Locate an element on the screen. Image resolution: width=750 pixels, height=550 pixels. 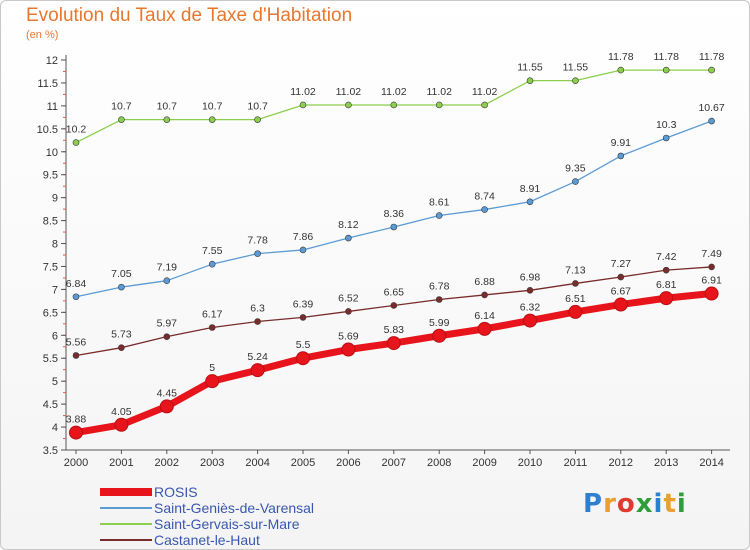
data-label: 10.2 is located at coordinates (76, 130).